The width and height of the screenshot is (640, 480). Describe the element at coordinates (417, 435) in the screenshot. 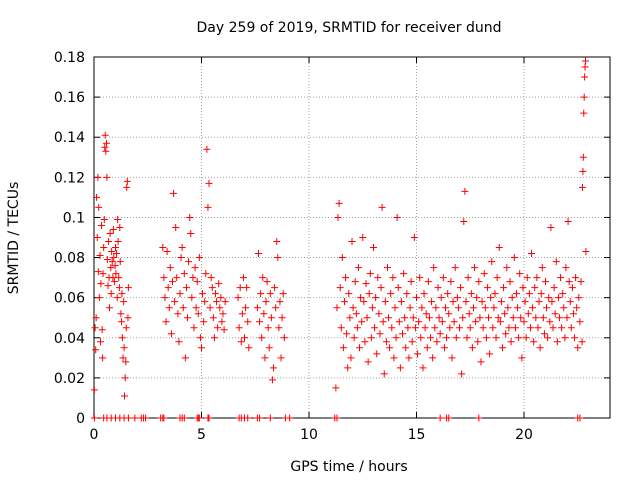

I see `x-tick-label: 15` at that location.